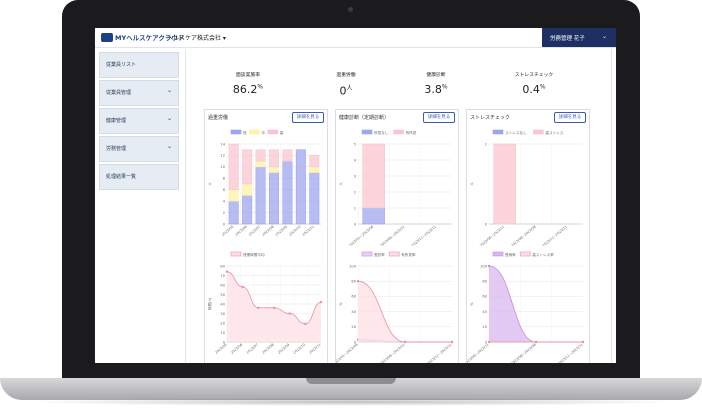 The width and height of the screenshot is (702, 410). I want to click on kpi-label: 面談実施率, so click(248, 75).